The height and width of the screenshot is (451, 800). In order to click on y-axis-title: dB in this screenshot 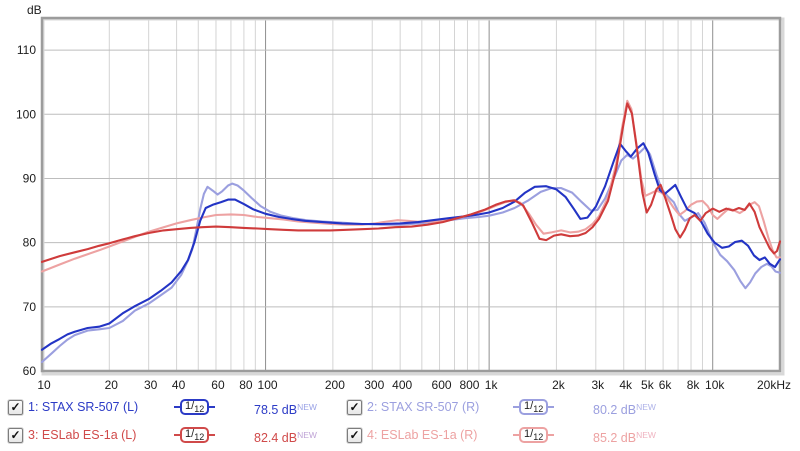, I will do `click(34, 10)`.